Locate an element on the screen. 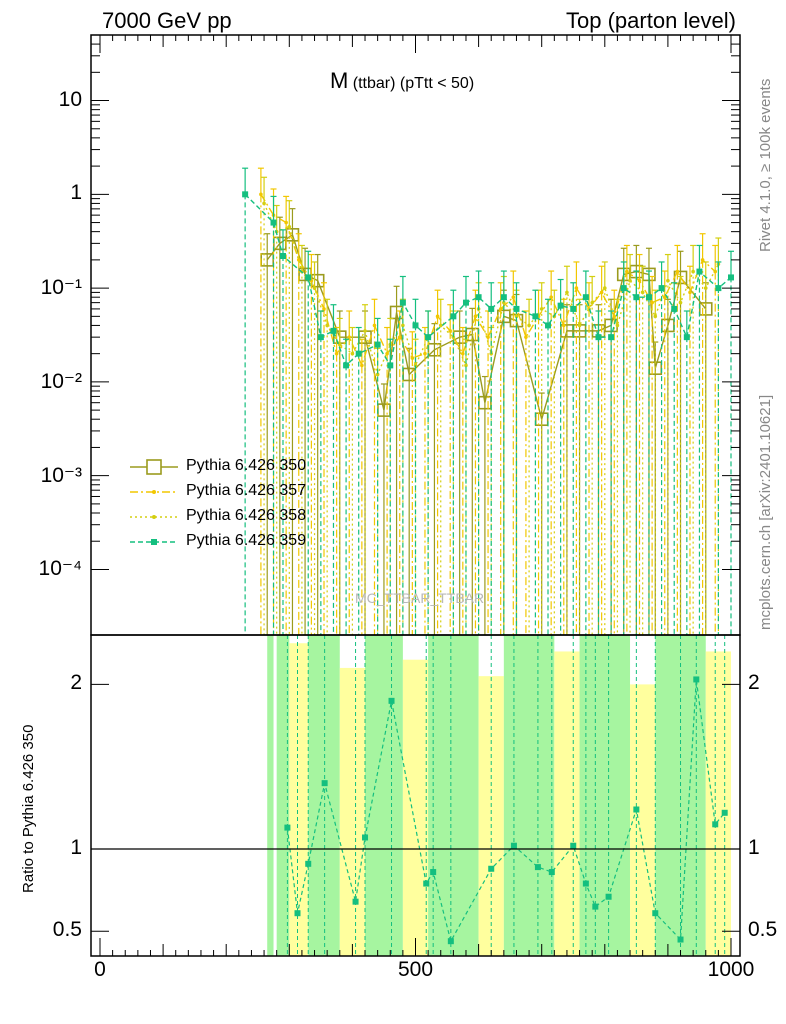  xtick-label-2: 1000 is located at coordinates (731, 969).